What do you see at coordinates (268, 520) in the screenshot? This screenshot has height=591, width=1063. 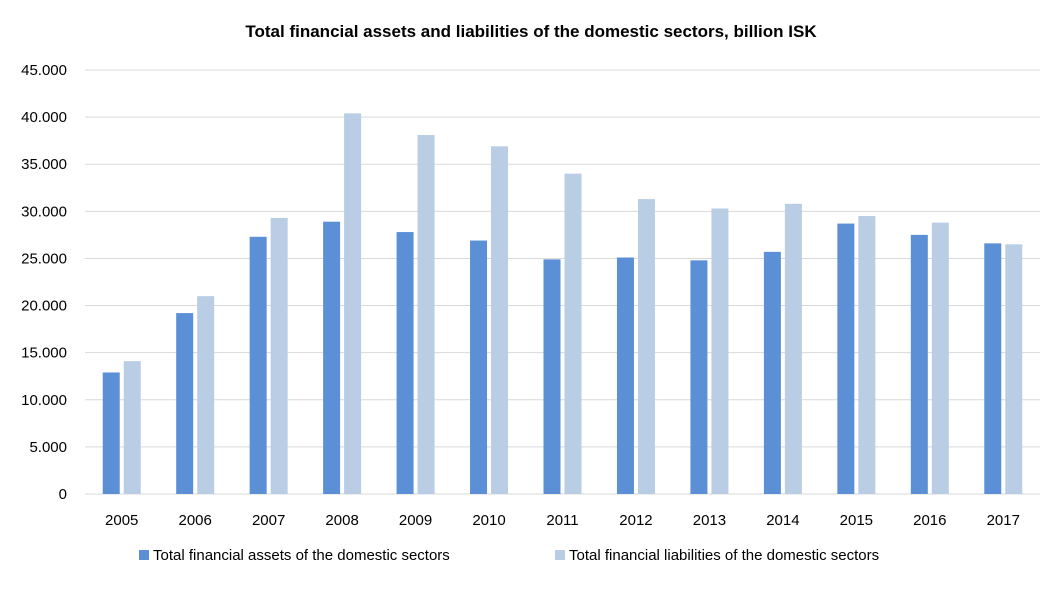 I see `x-tick-label: 2007` at bounding box center [268, 520].